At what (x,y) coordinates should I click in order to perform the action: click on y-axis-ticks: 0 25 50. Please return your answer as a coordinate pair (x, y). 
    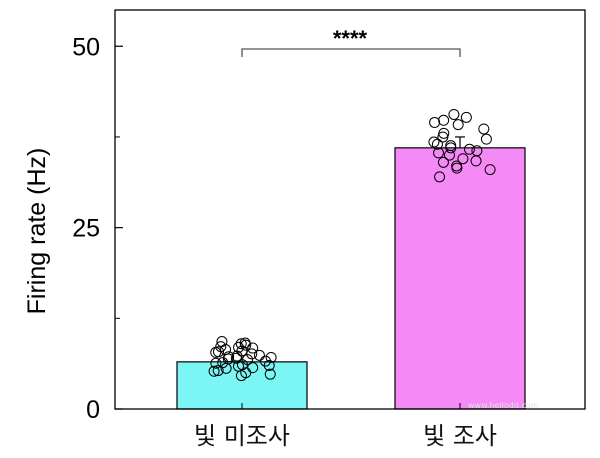
    Looking at the image, I should click on (97, 228).